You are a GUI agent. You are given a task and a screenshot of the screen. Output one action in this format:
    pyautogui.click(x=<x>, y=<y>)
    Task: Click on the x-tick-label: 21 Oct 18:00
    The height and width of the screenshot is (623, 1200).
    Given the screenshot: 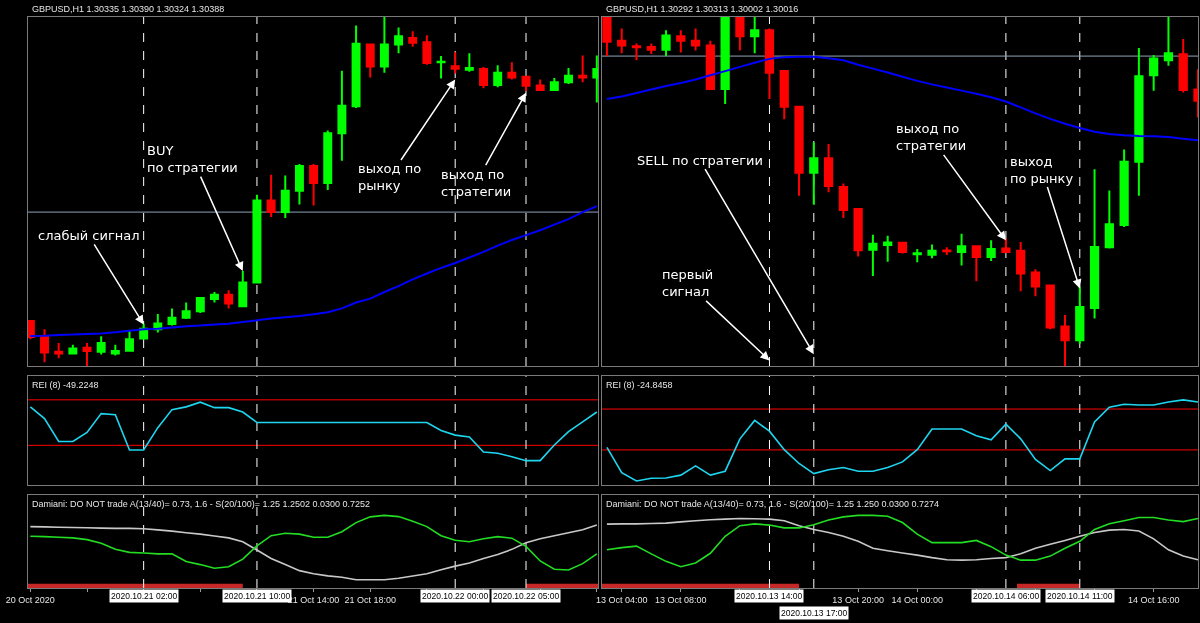 What is the action you would take?
    pyautogui.click(x=370, y=599)
    